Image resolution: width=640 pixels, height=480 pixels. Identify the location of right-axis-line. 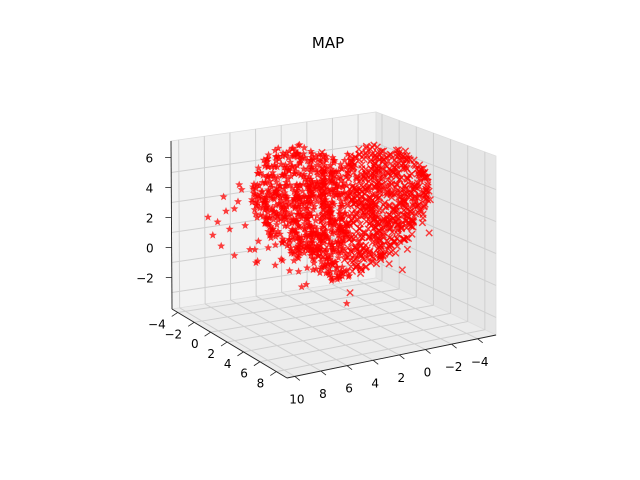
(391, 356).